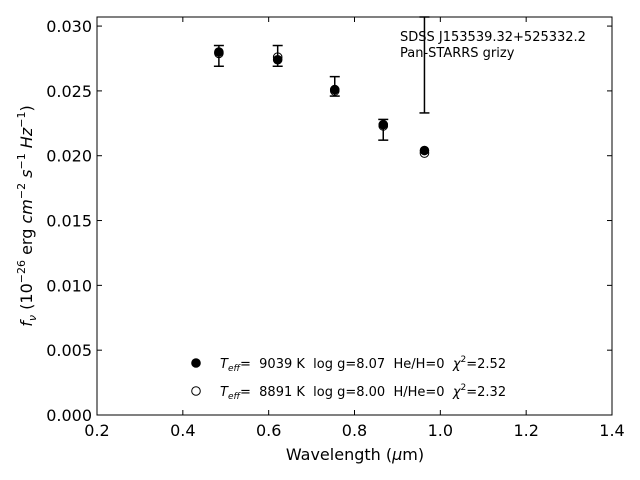 This screenshot has width=640, height=480. What do you see at coordinates (440, 430) in the screenshot?
I see `x-tick-label: 1.0` at bounding box center [440, 430].